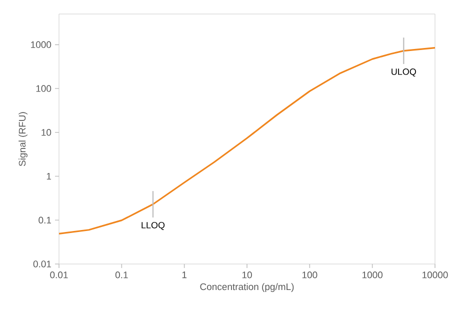  I want to click on y-tick-label: 0.01, so click(42, 264).